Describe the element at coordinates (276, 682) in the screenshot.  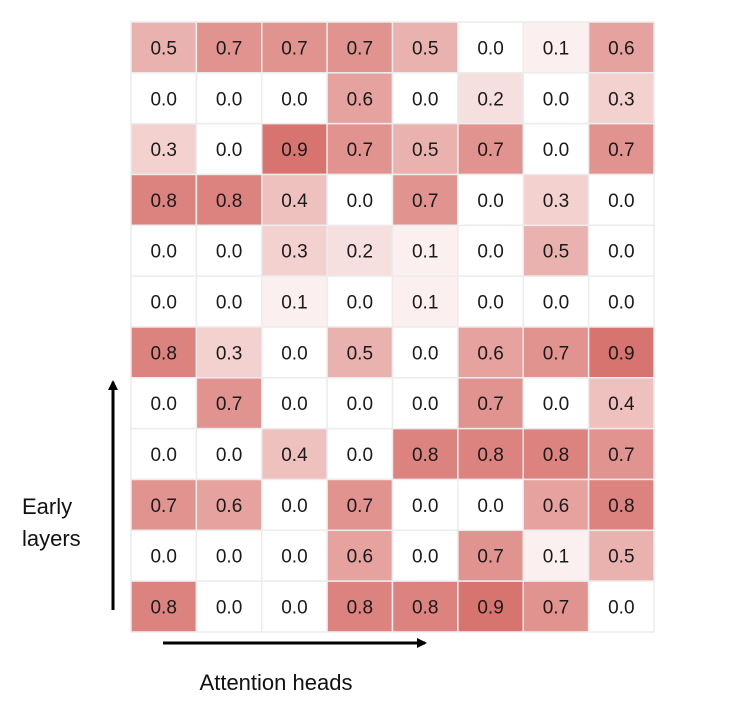
I see `x-axis-label: Attention heads` at that location.